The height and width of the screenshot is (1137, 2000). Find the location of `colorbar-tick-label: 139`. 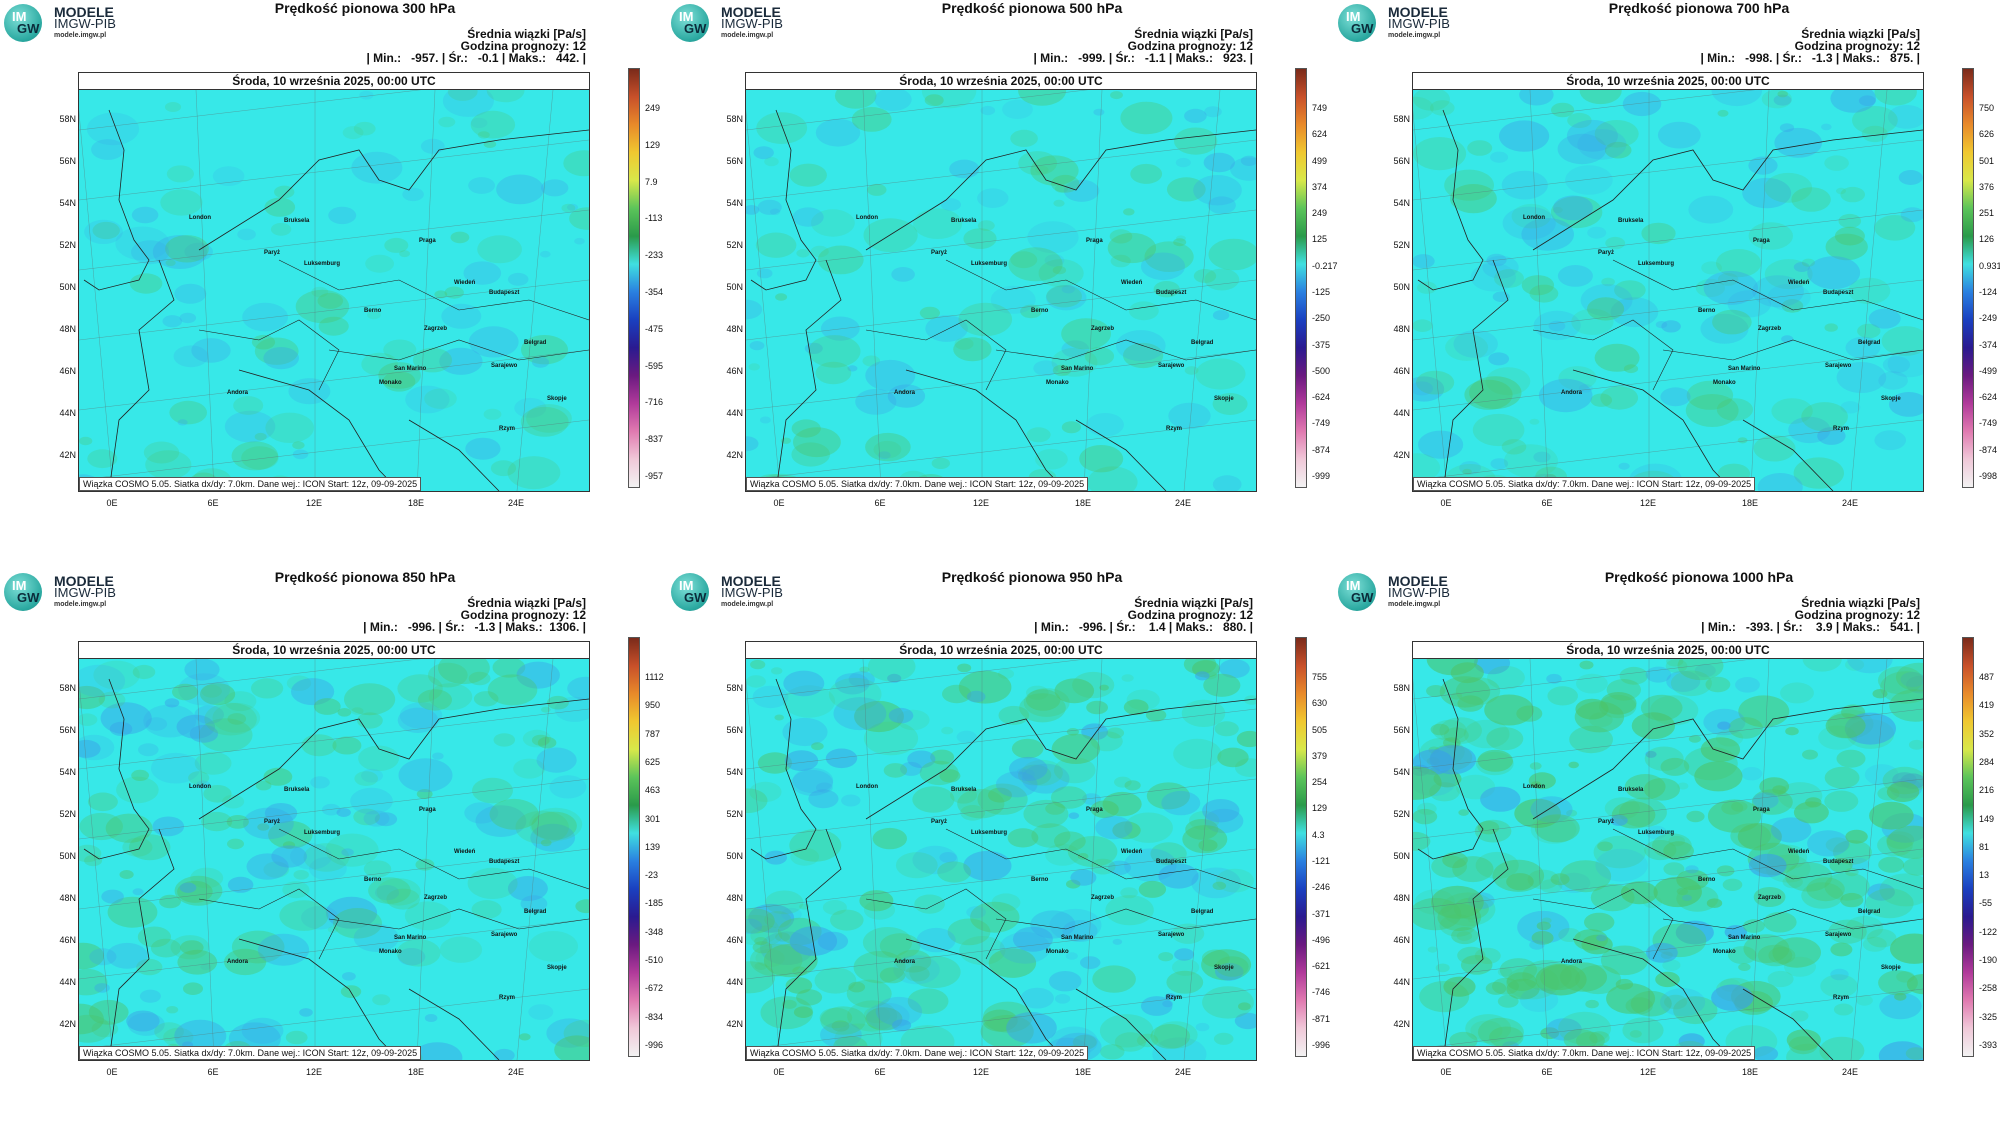

colorbar-tick-label: 139 is located at coordinates (653, 846).